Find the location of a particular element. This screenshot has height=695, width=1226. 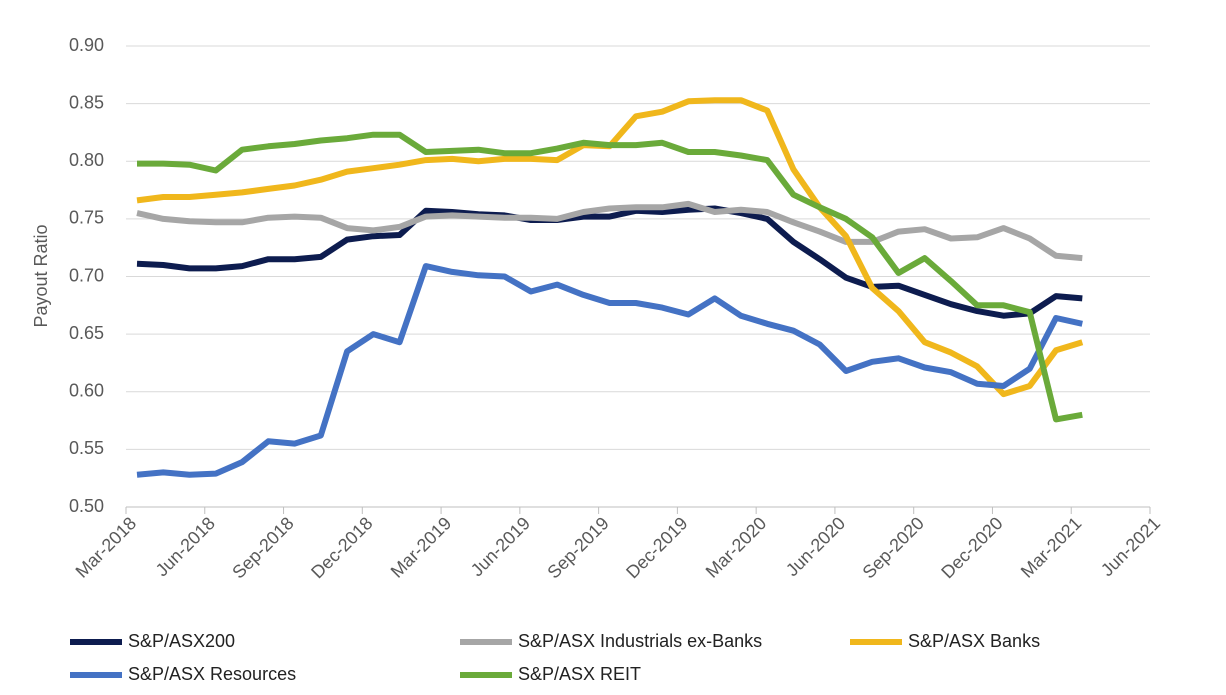

x-tick-label: Mar-2021 is located at coordinates (1051, 547).